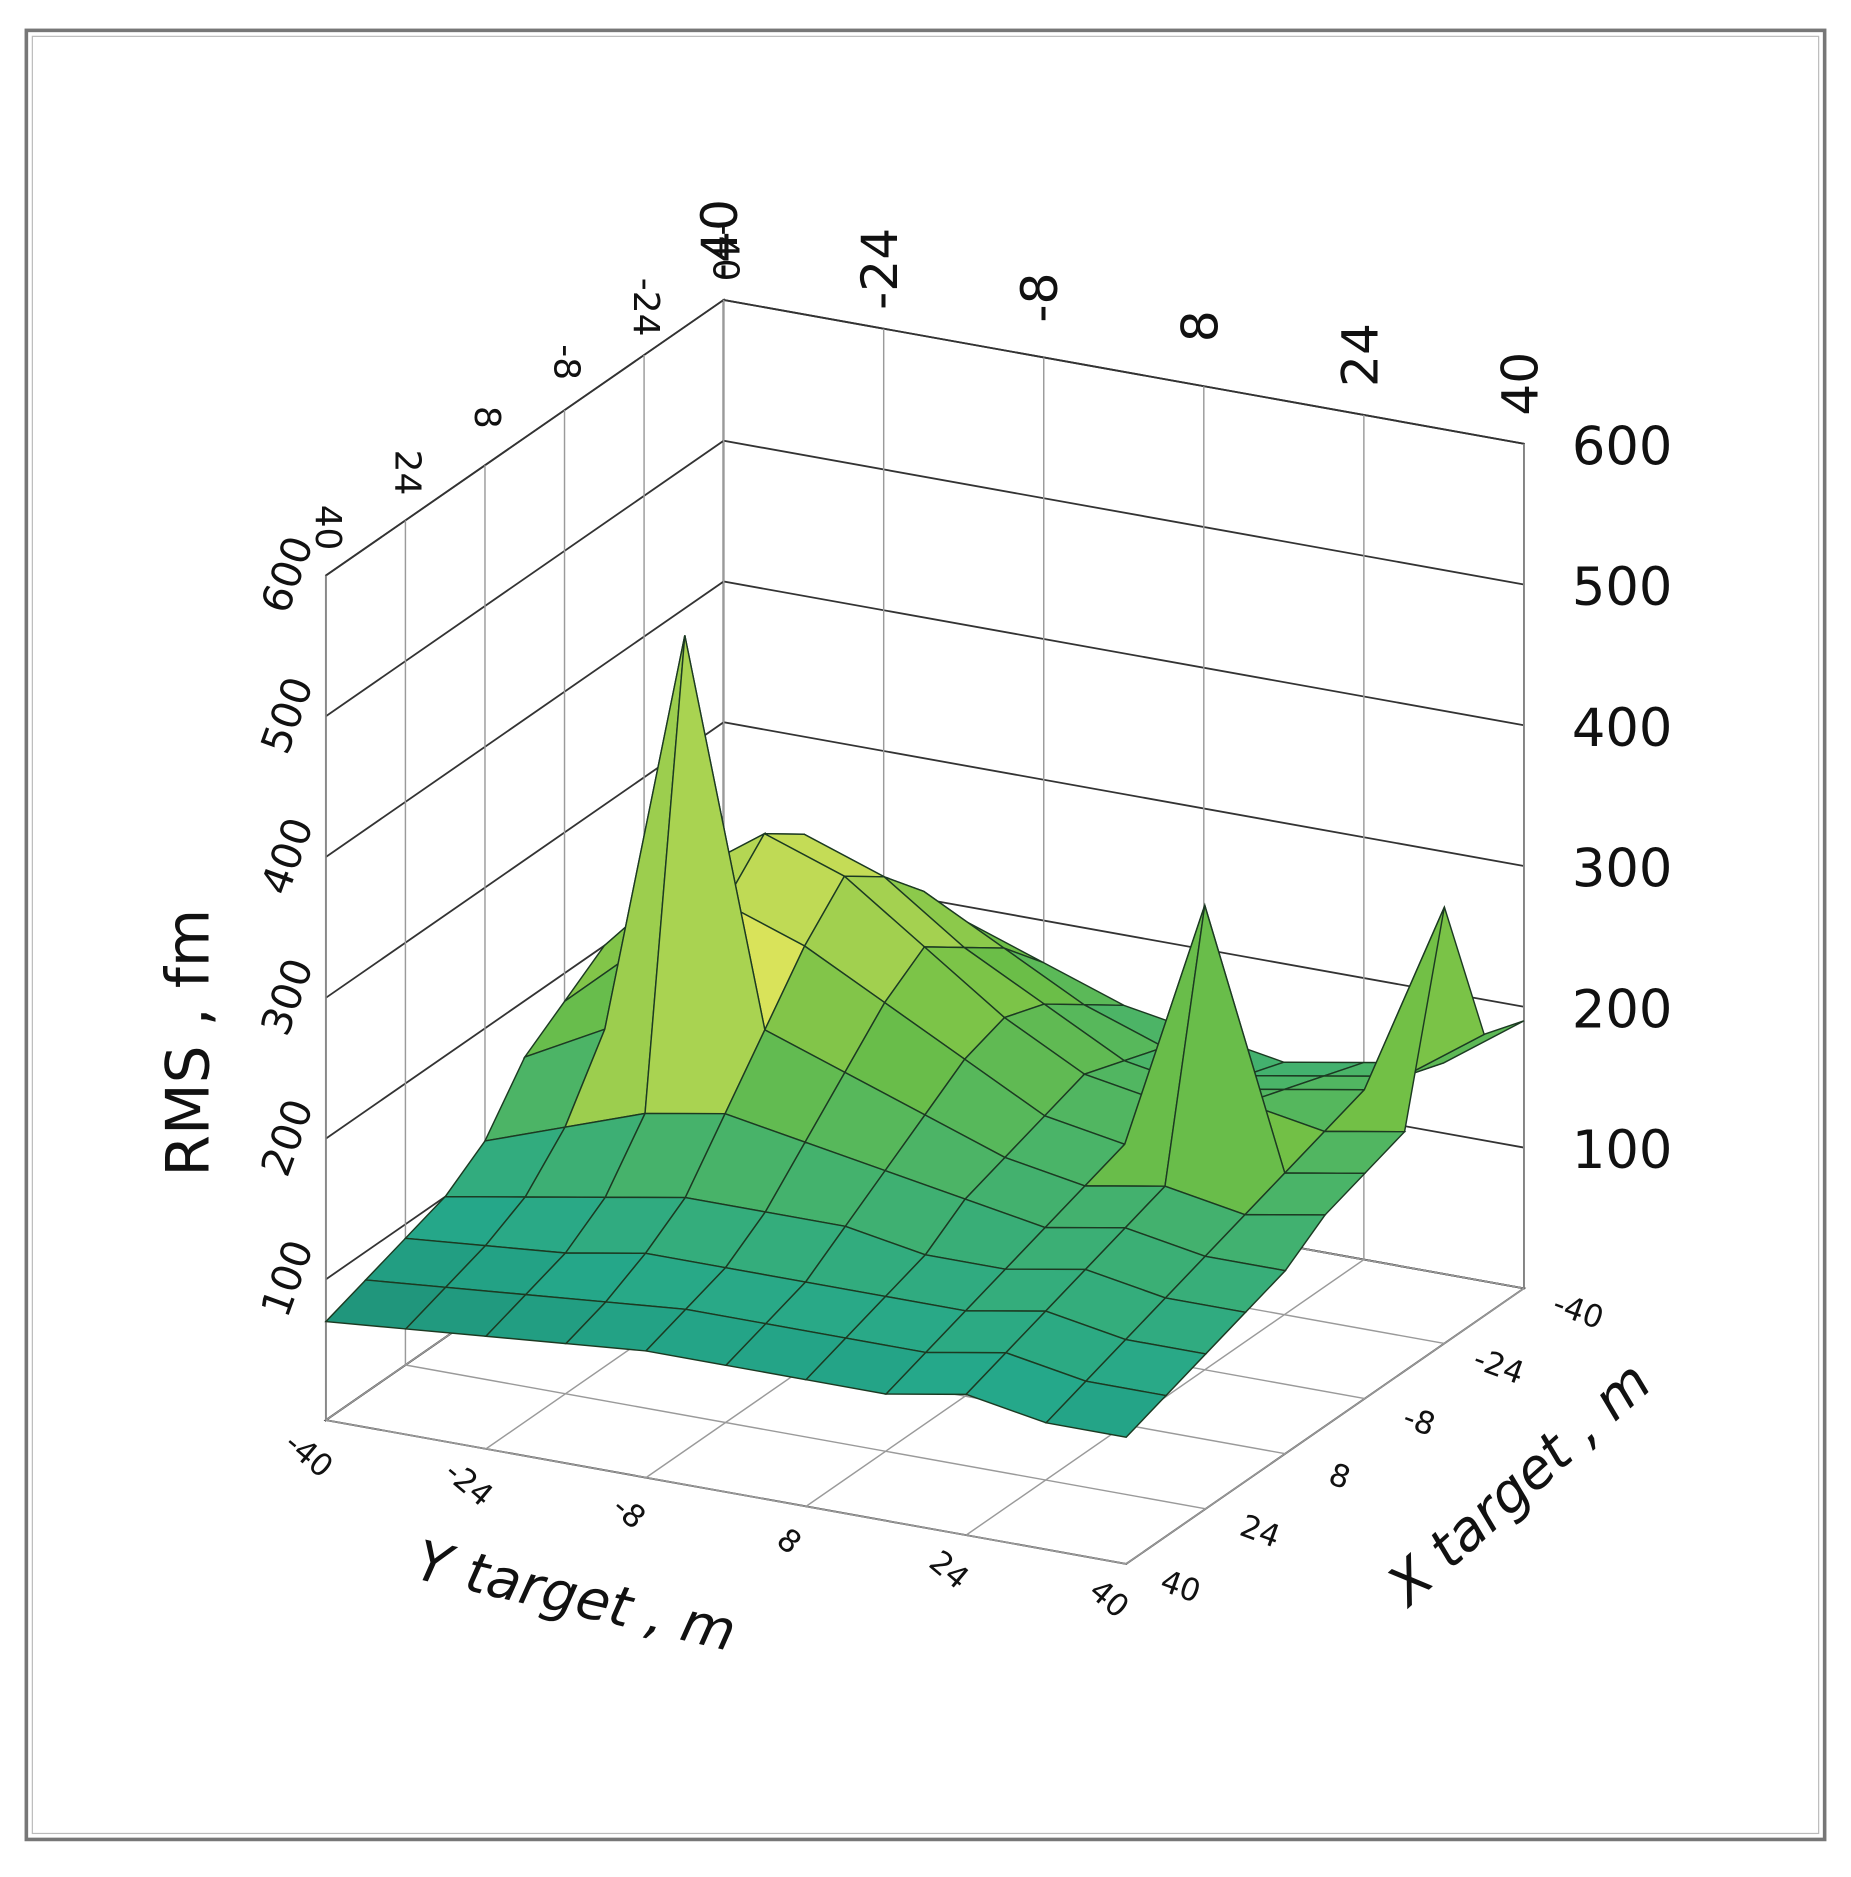 The image size is (1851, 1877). I want to click on y-tick-label: -24, so click(879, 269).